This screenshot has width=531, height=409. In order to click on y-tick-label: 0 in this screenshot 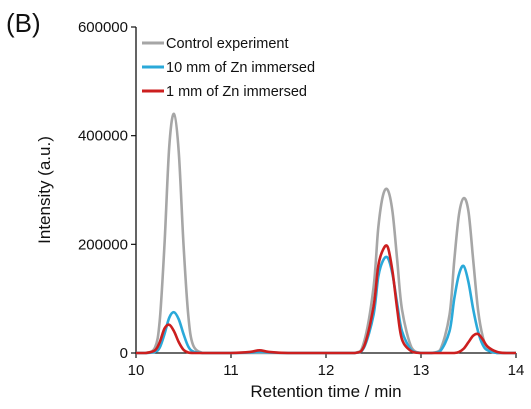, I will do `click(124, 353)`.